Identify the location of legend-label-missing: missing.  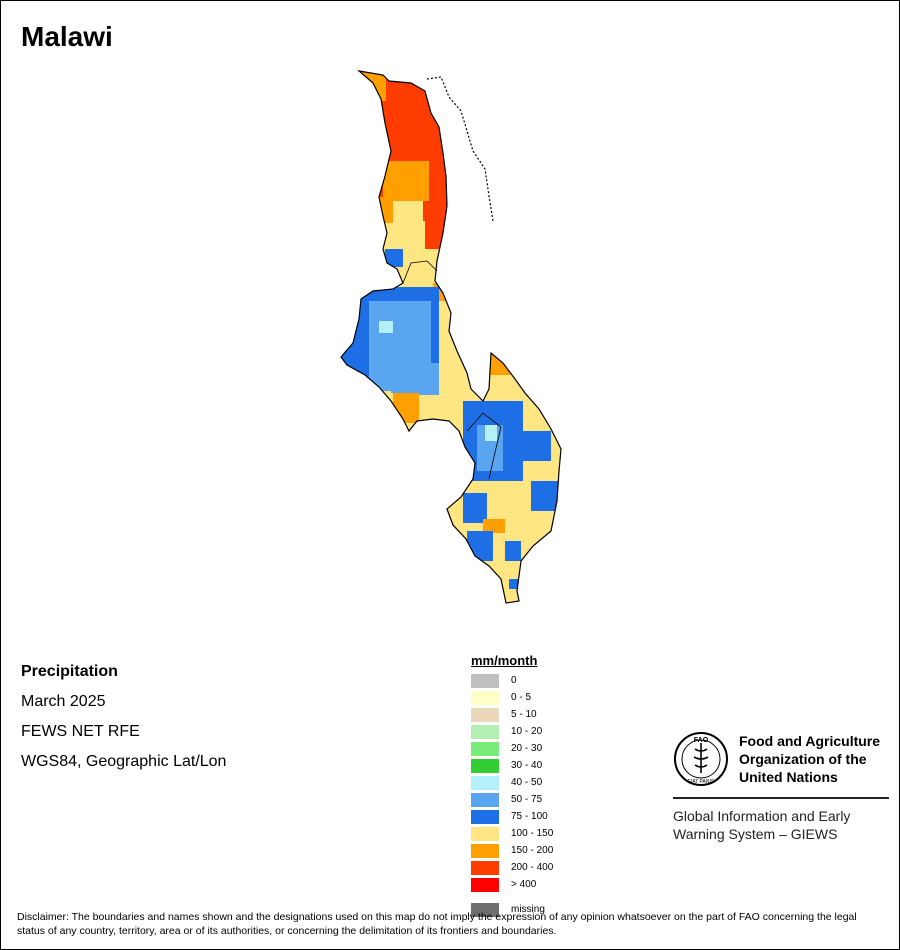
(528, 909).